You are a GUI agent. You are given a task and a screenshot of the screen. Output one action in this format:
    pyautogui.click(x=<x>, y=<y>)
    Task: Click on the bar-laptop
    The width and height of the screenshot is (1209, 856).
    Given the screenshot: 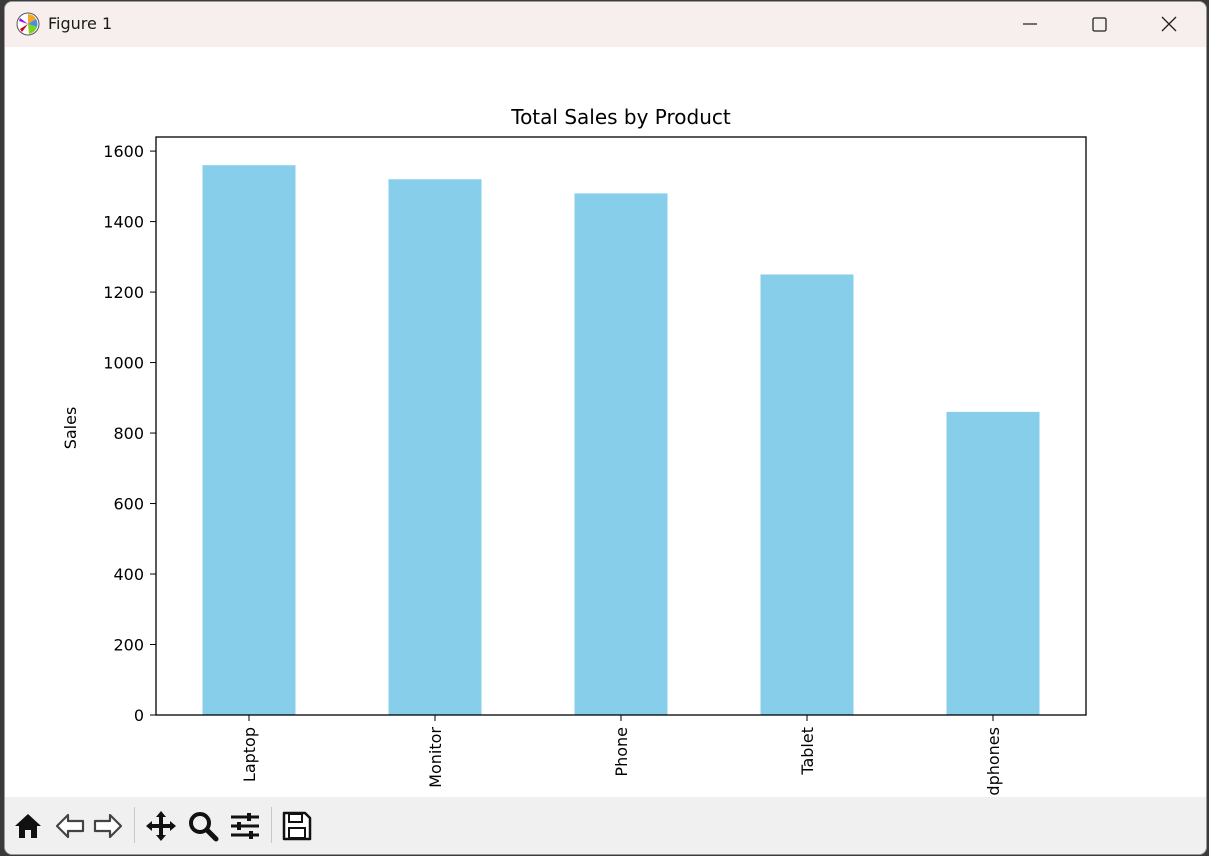 What is the action you would take?
    pyautogui.click(x=249, y=440)
    